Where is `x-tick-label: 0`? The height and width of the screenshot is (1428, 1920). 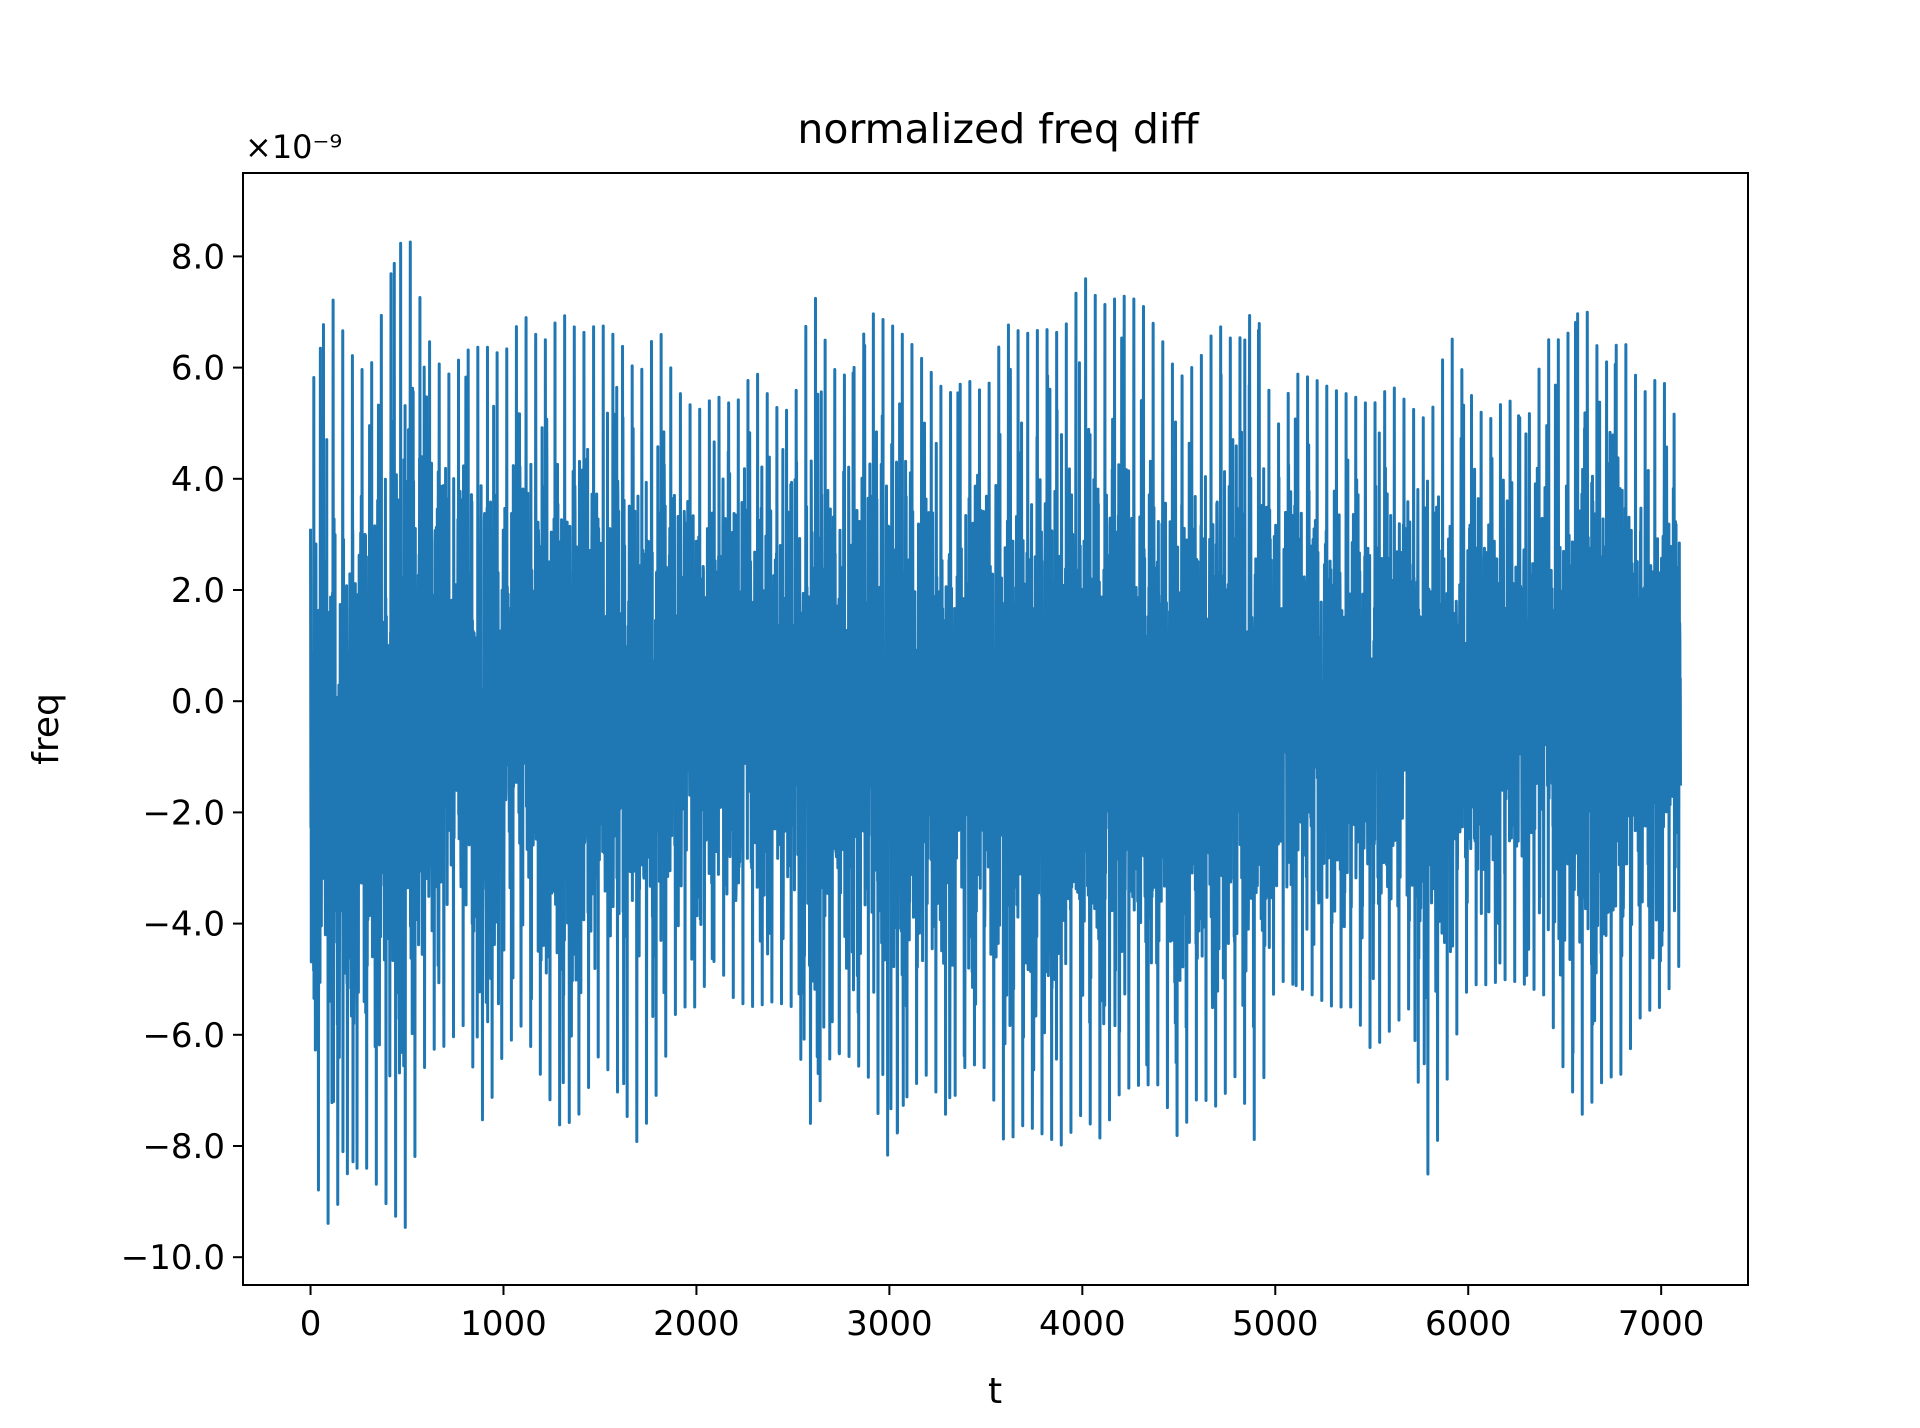 x-tick-label: 0 is located at coordinates (311, 1324).